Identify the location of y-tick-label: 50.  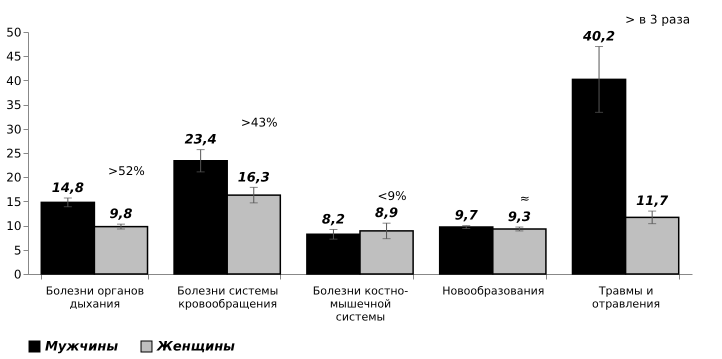
(14, 33).